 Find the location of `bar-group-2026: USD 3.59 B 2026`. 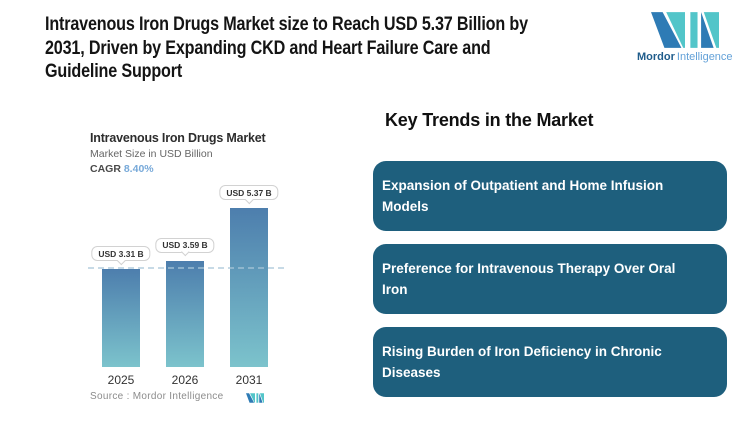

bar-group-2026: USD 3.59 B 2026 is located at coordinates (185, 286).